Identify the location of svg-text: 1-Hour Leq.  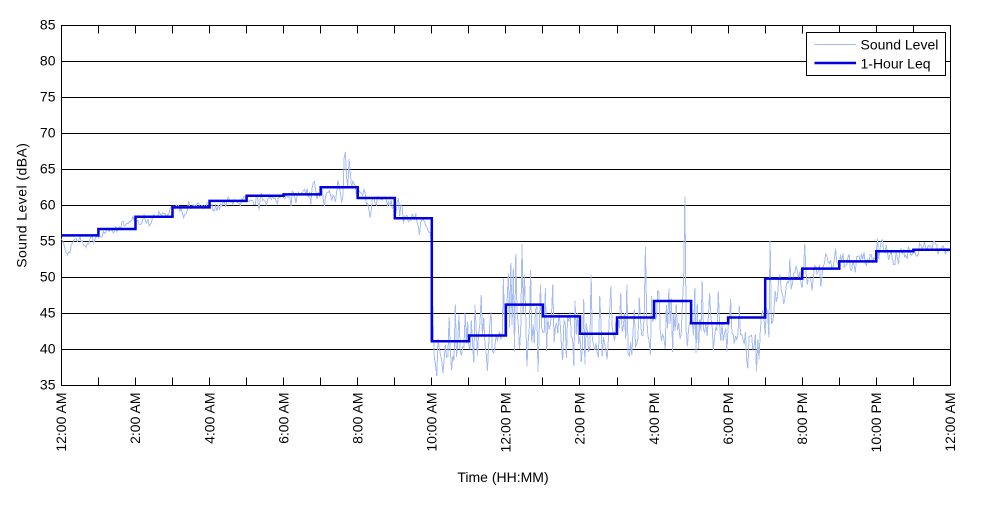
(896, 64).